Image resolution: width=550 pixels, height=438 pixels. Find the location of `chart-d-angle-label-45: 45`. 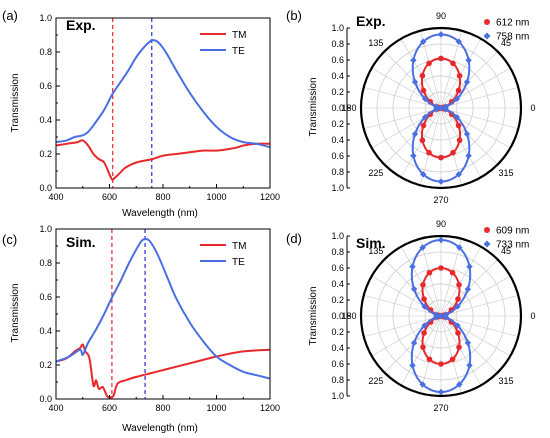

chart-d-angle-label-45: 45 is located at coordinates (506, 251).